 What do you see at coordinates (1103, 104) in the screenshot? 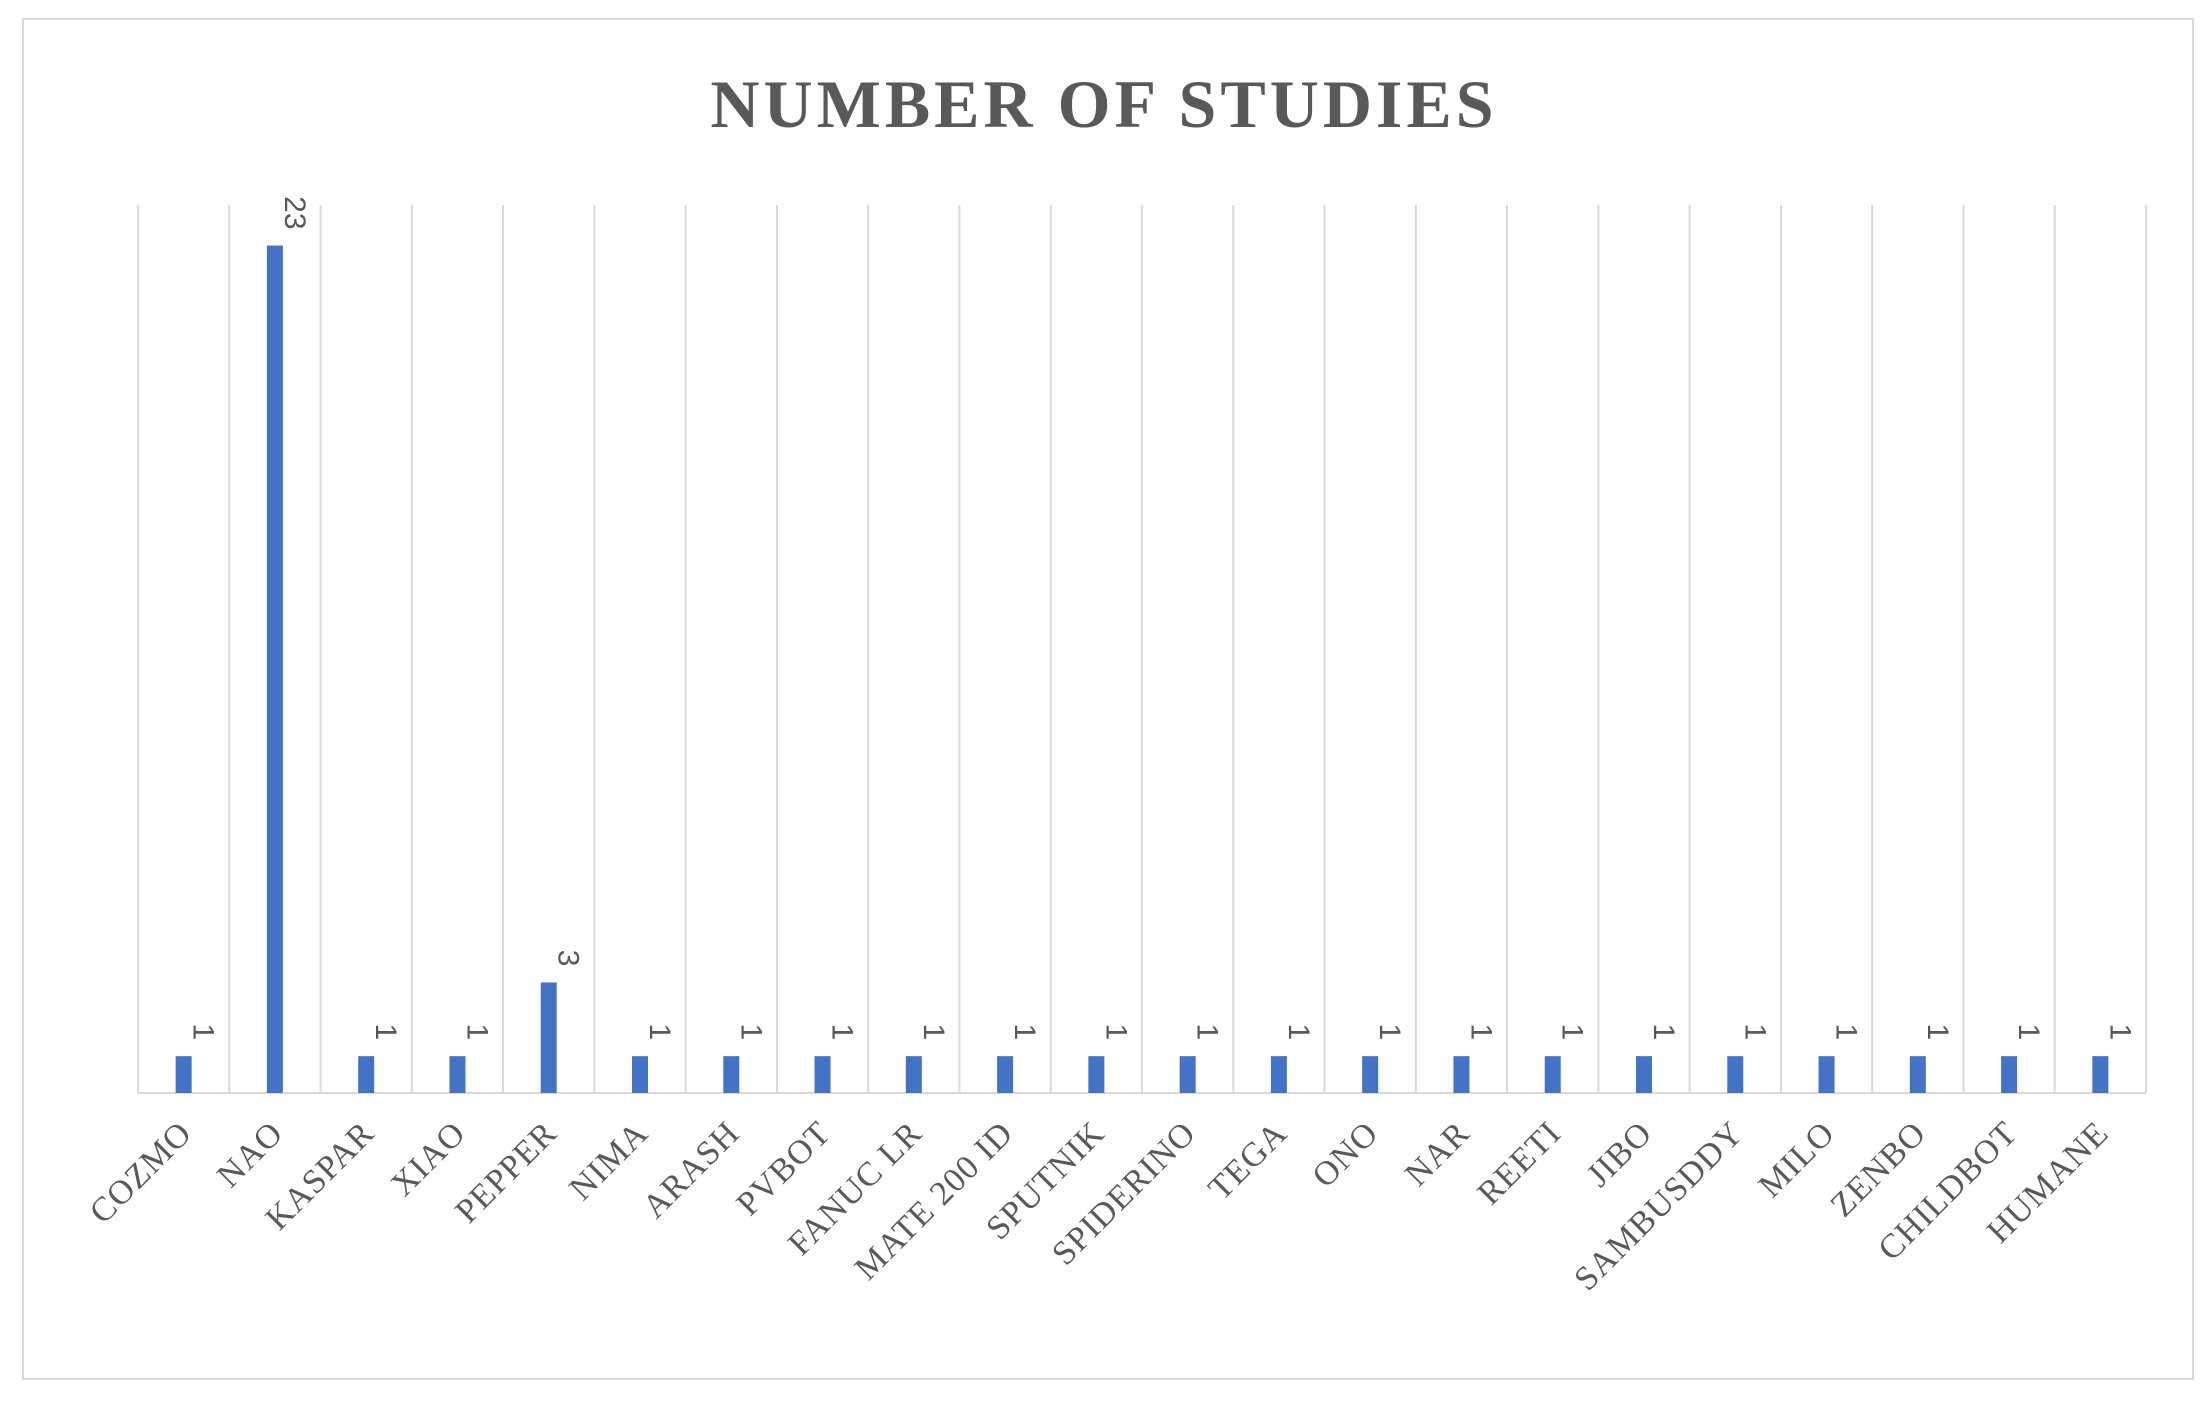
I see `chart-title: NUMBER OF STUDIES` at bounding box center [1103, 104].